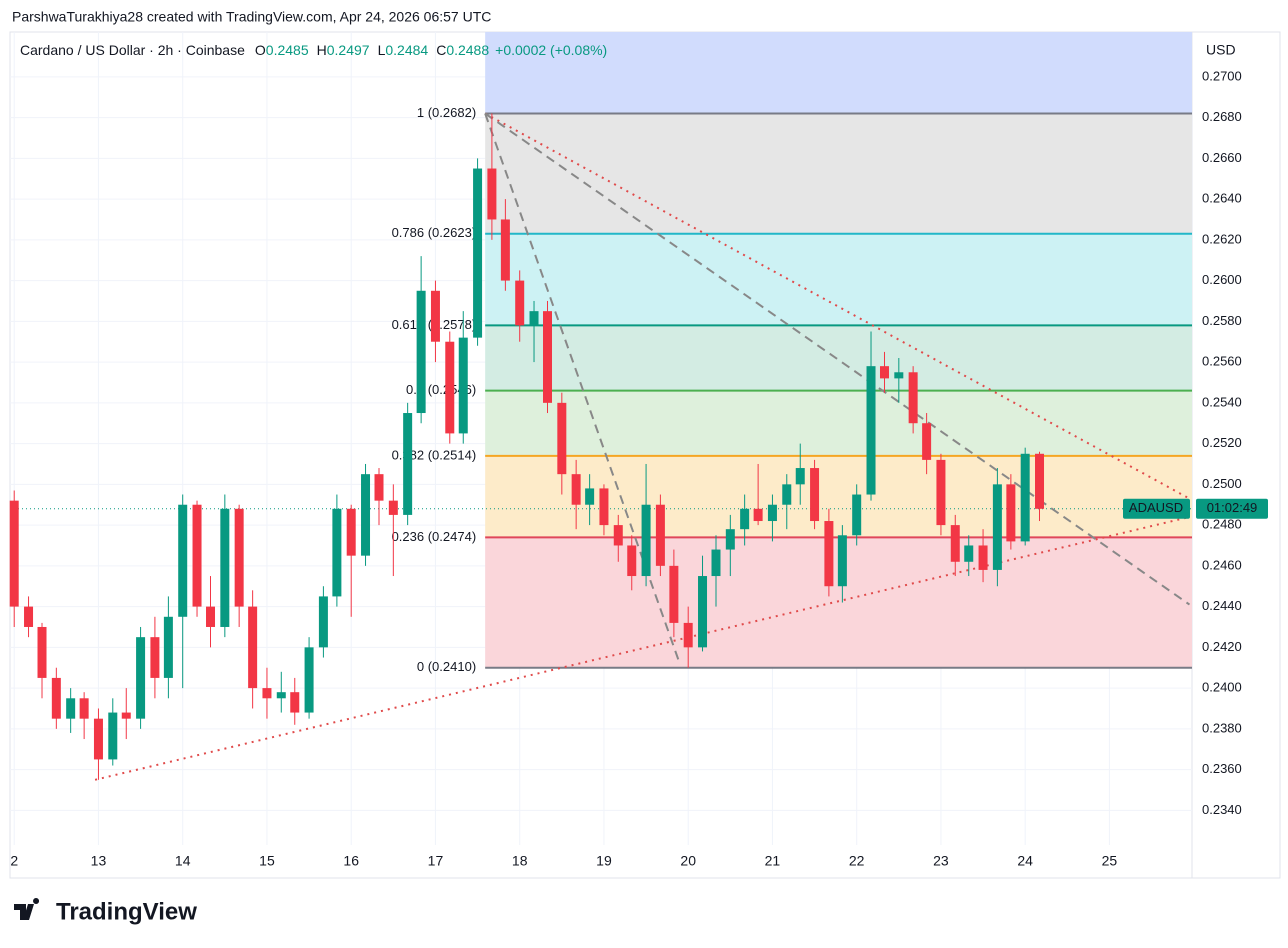 This screenshot has height=948, width=1288. I want to click on y-tick-label: 0.2540, so click(1222, 401).